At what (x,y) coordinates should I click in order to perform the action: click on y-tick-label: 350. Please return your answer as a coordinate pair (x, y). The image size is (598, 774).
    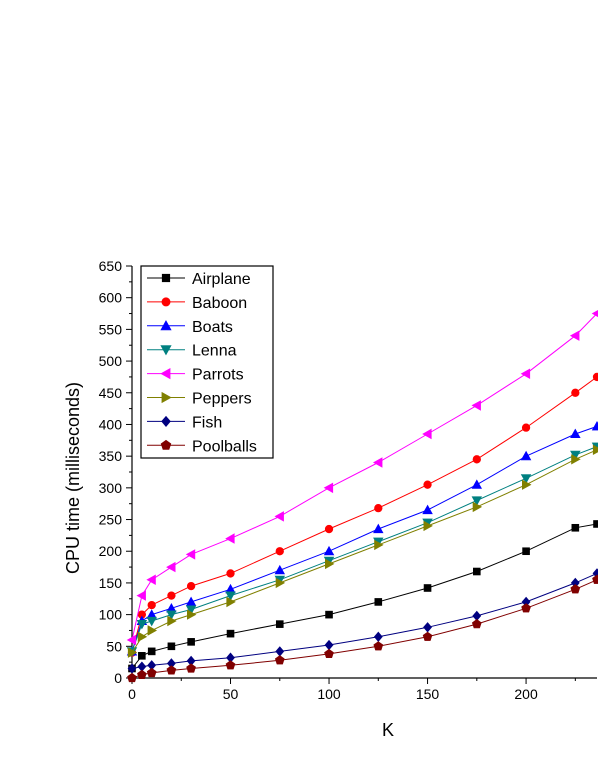
    Looking at the image, I should click on (111, 456).